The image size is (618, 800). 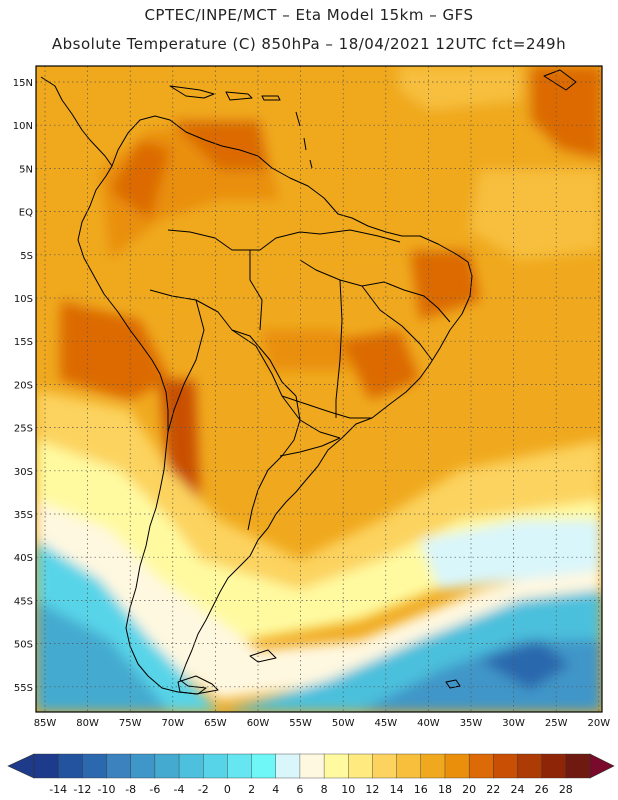 I want to click on colorbar-label: -2, so click(x=203, y=789).